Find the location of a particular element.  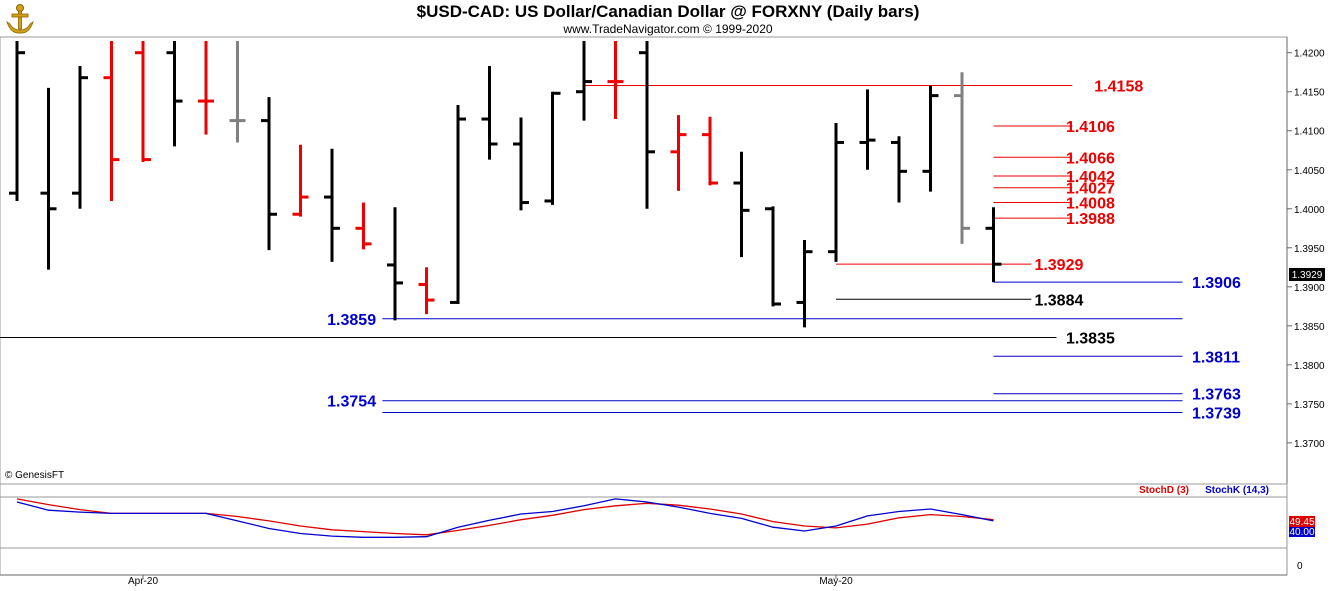

x-axis: Apr-20 May-20 is located at coordinates (643, 580).